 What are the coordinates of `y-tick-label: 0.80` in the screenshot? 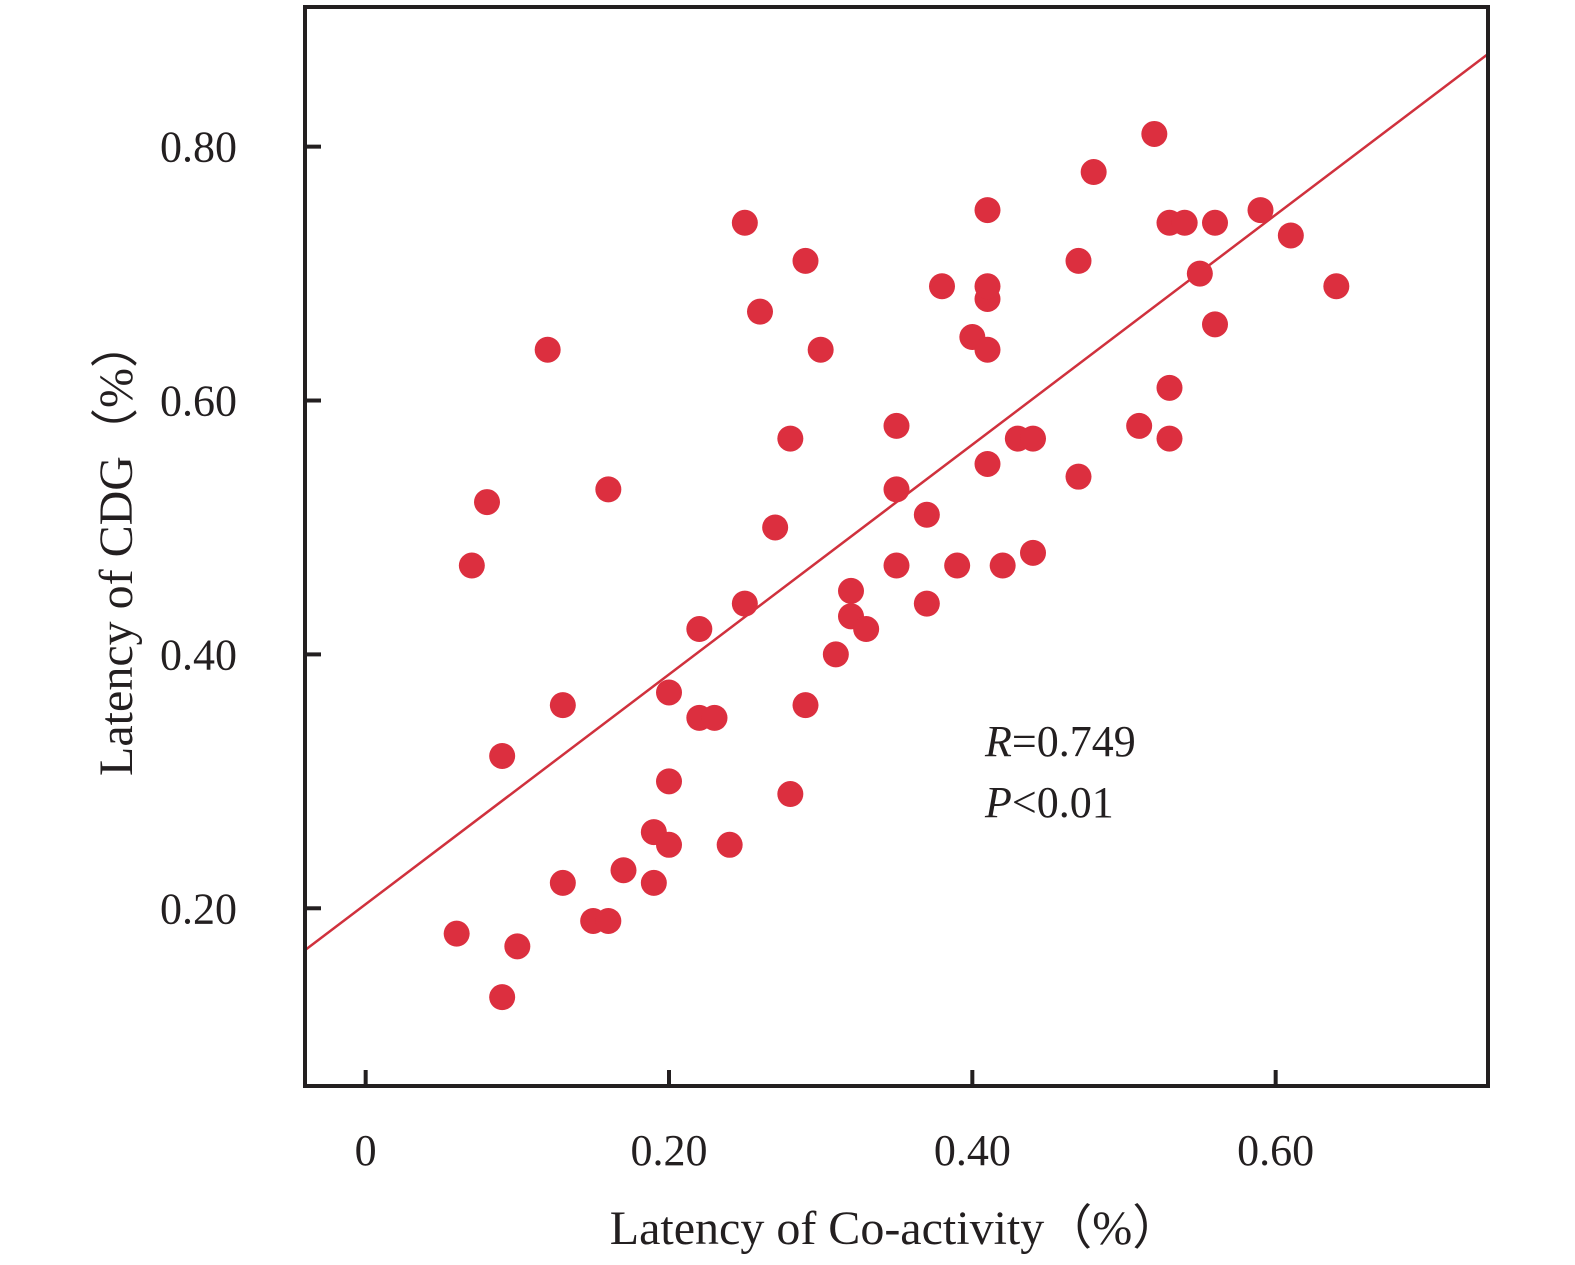 It's located at (198, 147).